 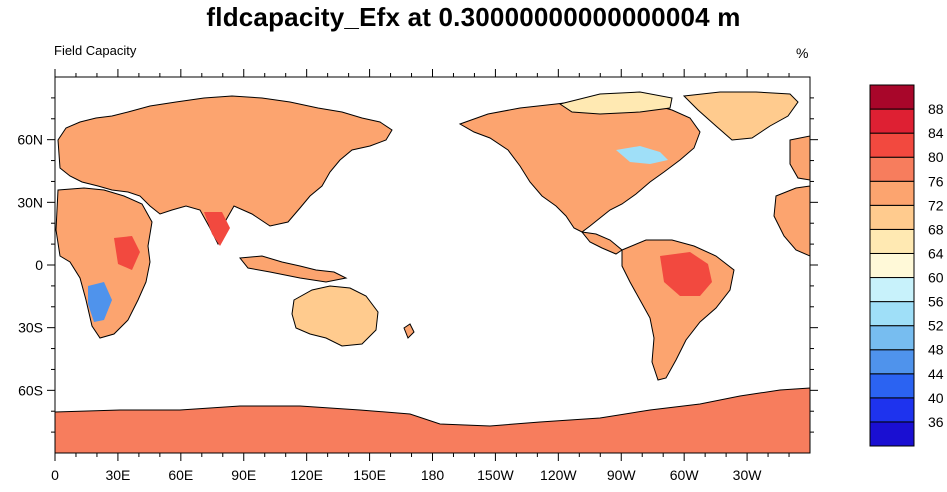 I want to click on land-africa-west, so click(x=791, y=221).